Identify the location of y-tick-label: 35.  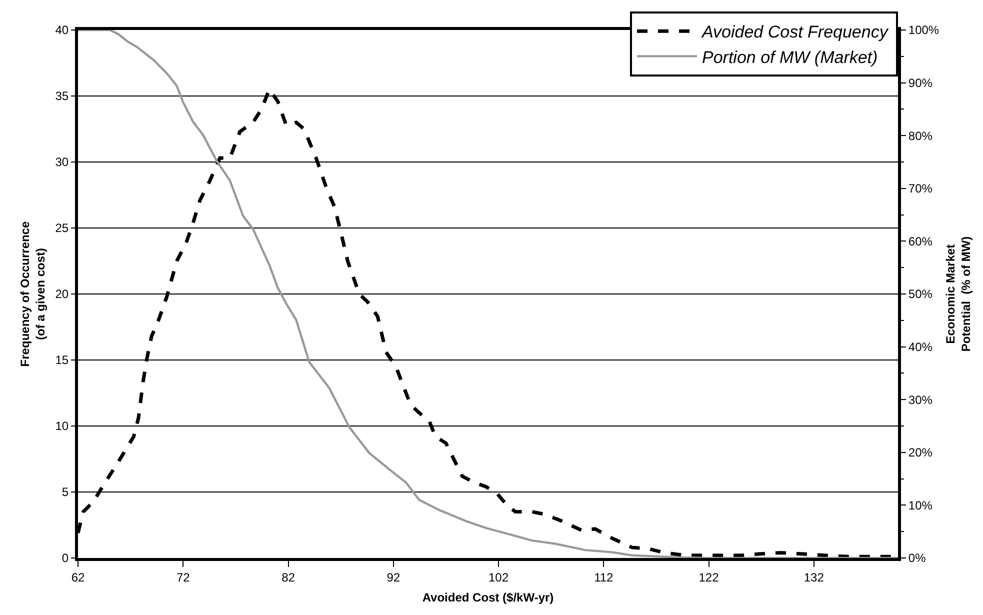
(62, 96).